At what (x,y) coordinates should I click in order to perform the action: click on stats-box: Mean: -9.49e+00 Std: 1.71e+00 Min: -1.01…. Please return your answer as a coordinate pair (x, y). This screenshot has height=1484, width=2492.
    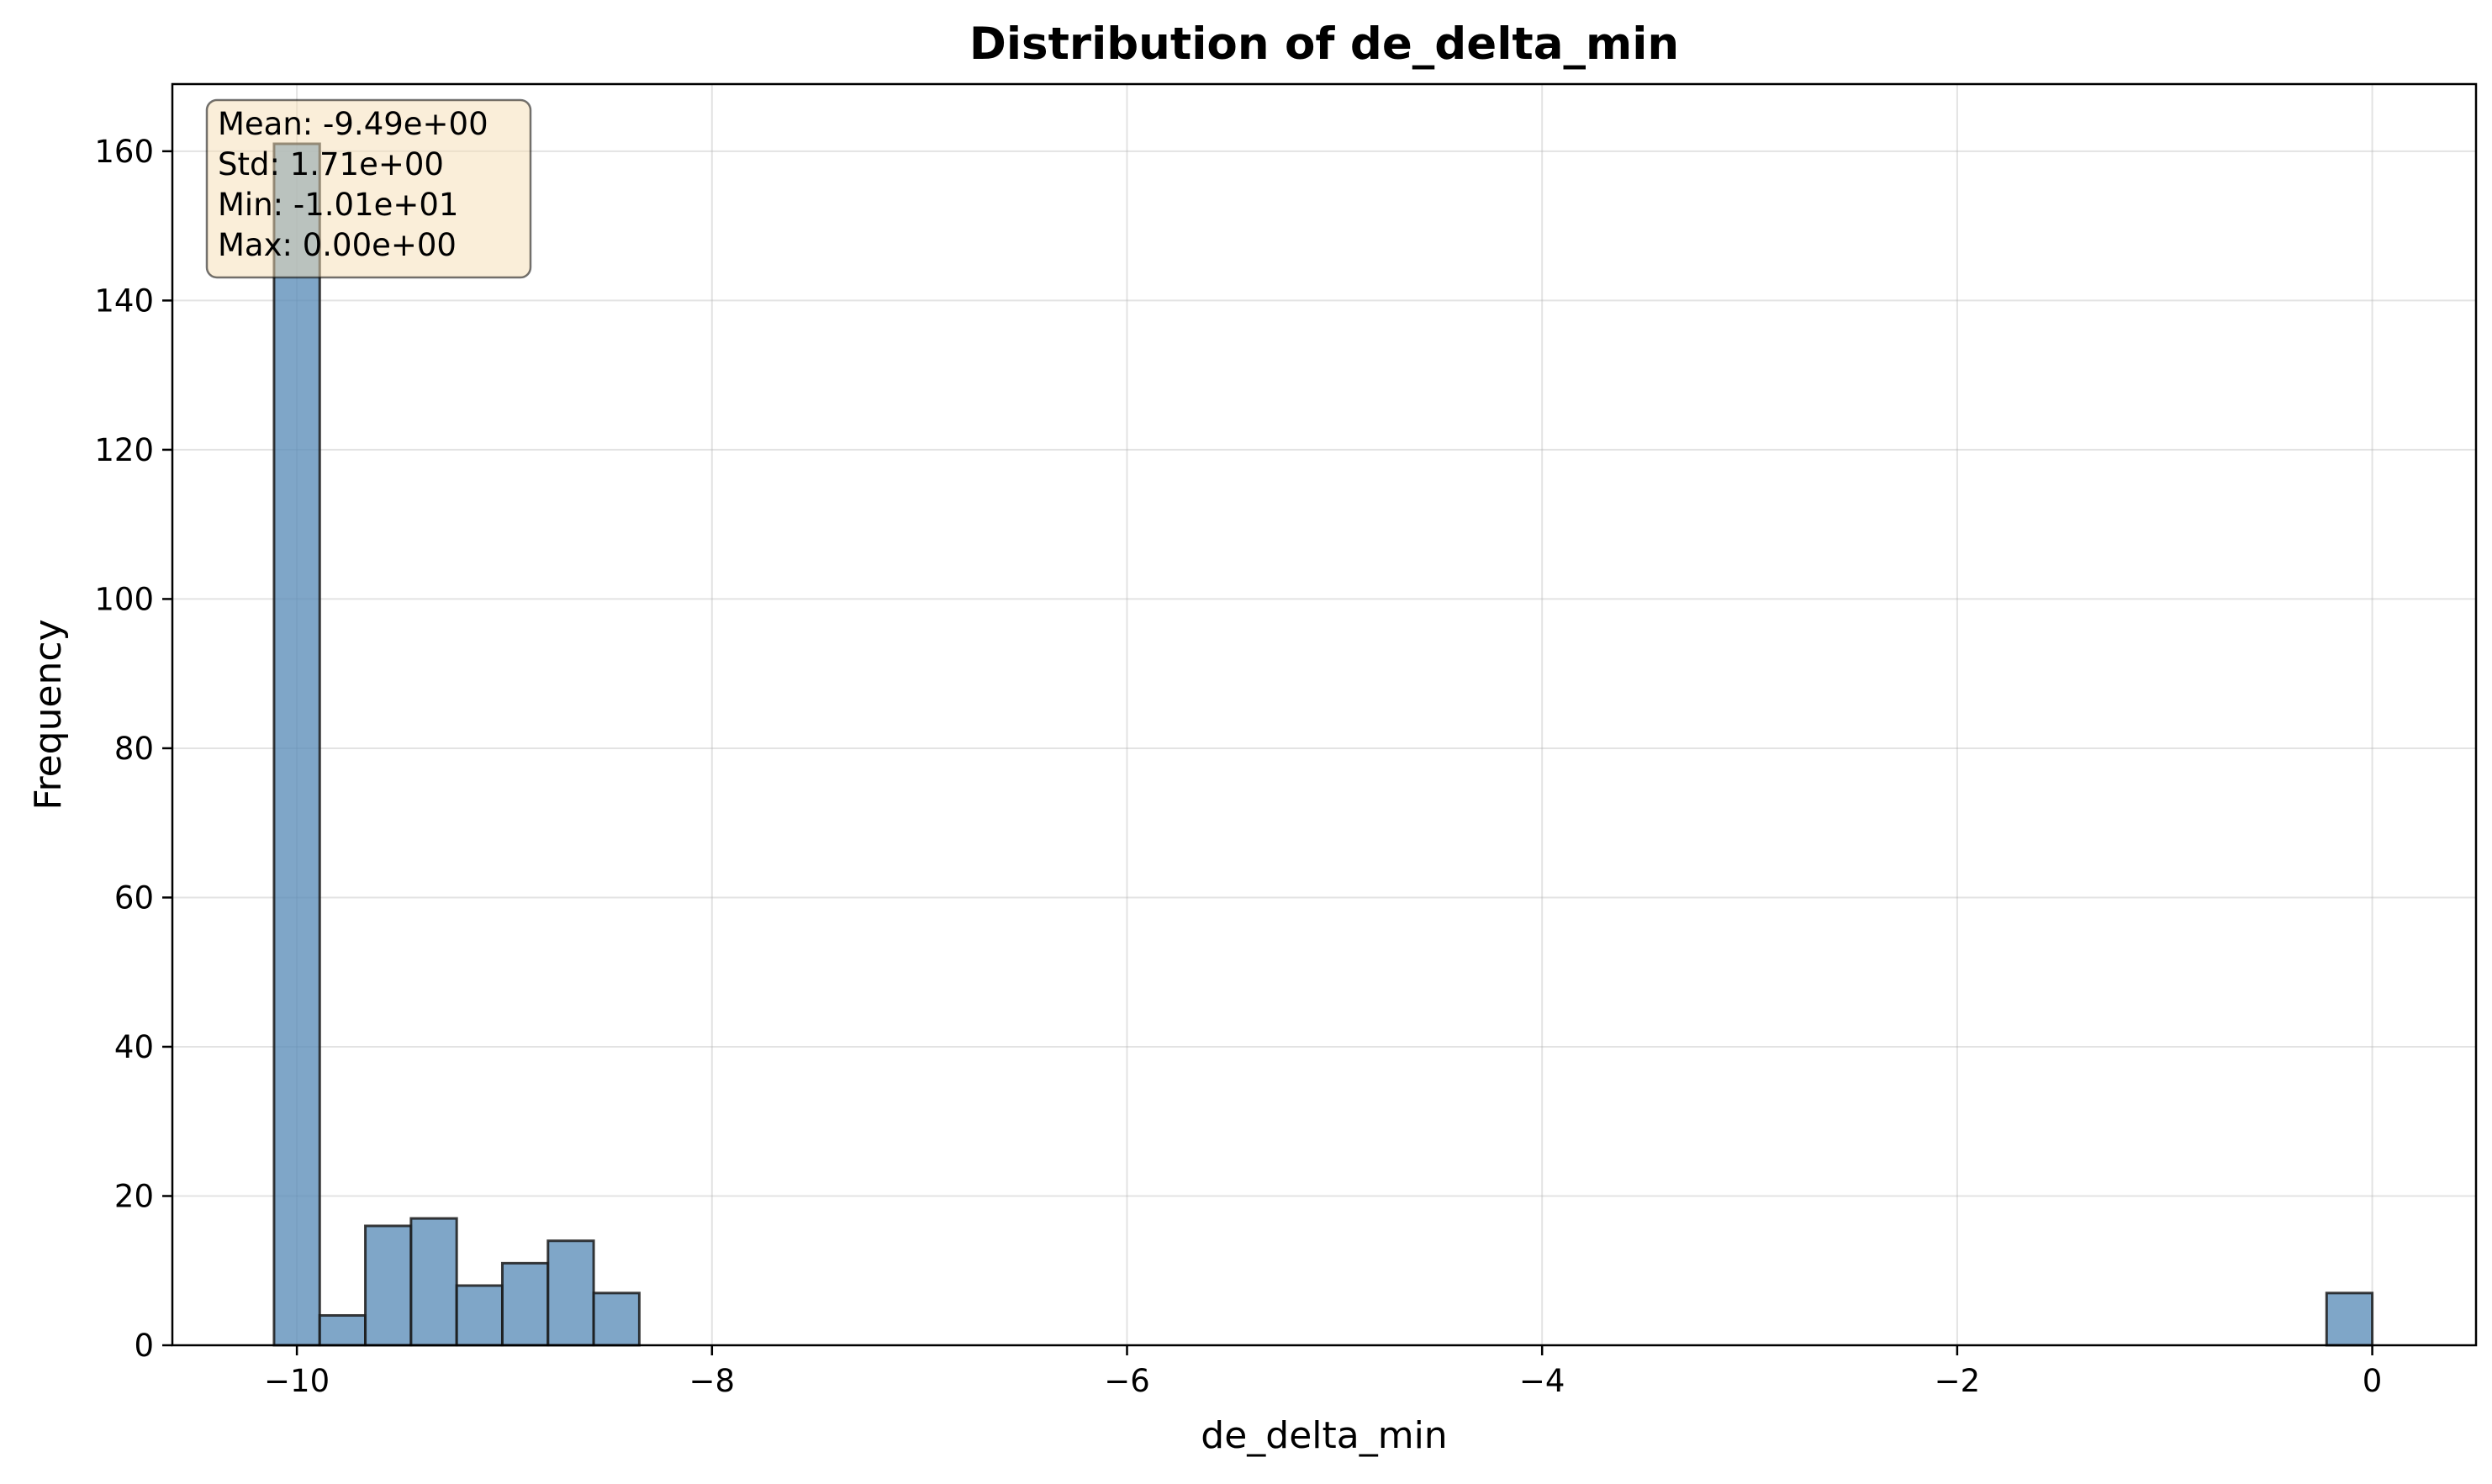
    Looking at the image, I should click on (368, 188).